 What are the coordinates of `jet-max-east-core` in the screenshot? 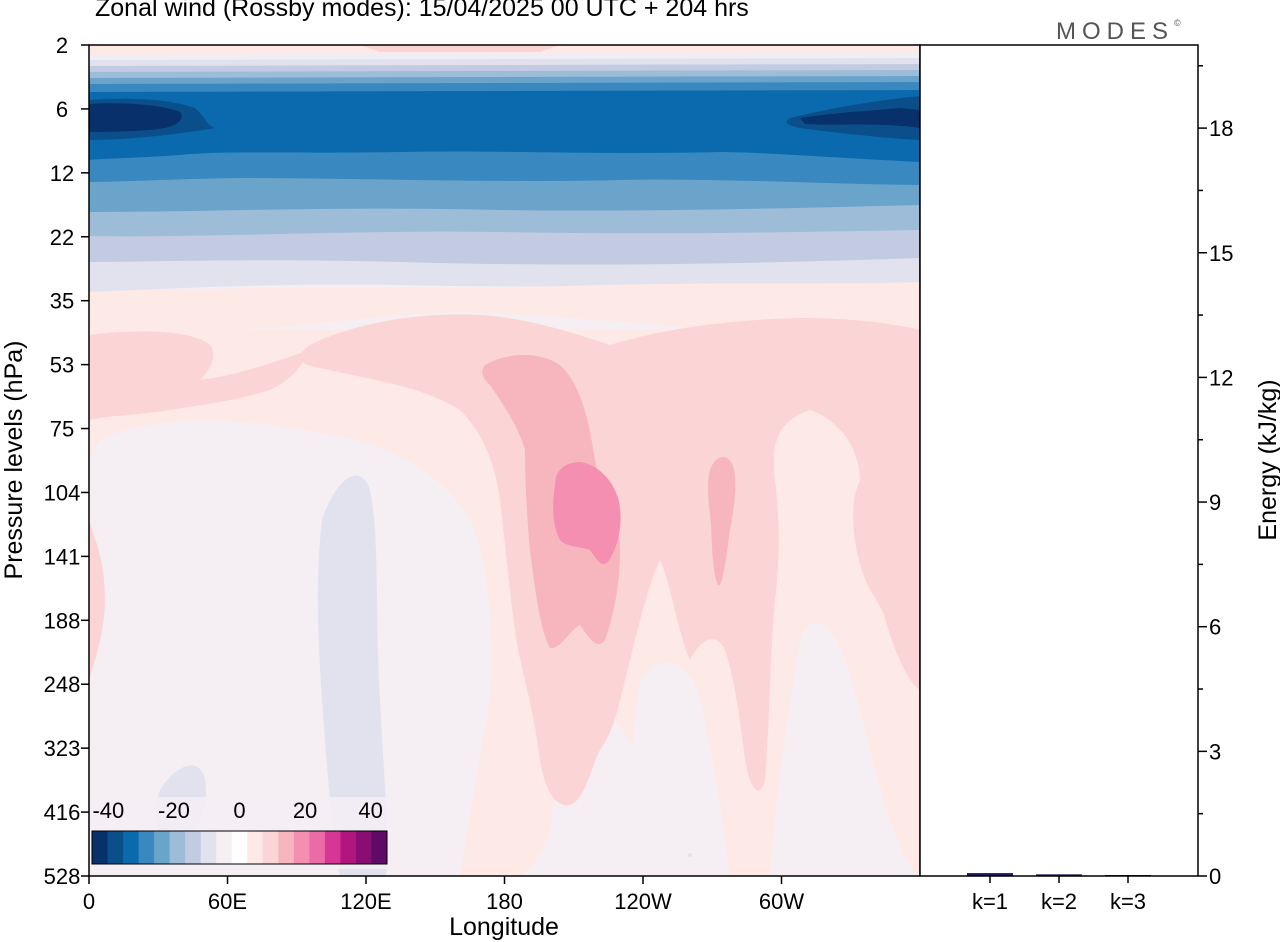 It's located at (860, 118).